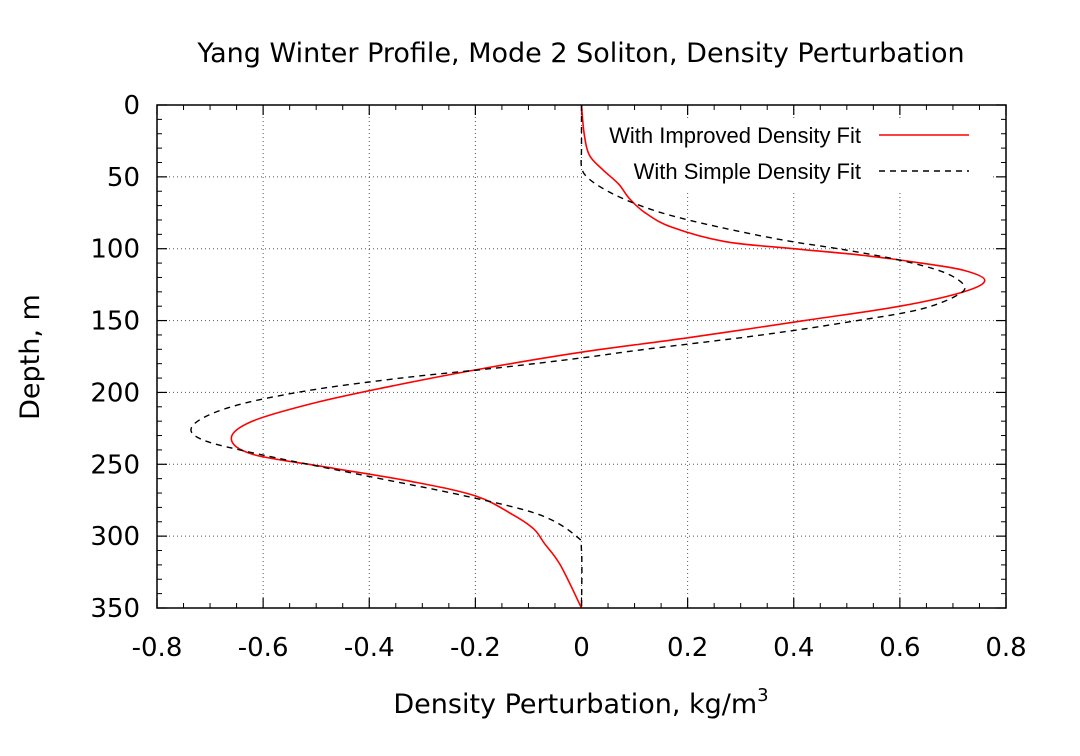 Image resolution: width=1080 pixels, height=756 pixels. What do you see at coordinates (115, 465) in the screenshot?
I see `y-tick-label: 250` at bounding box center [115, 465].